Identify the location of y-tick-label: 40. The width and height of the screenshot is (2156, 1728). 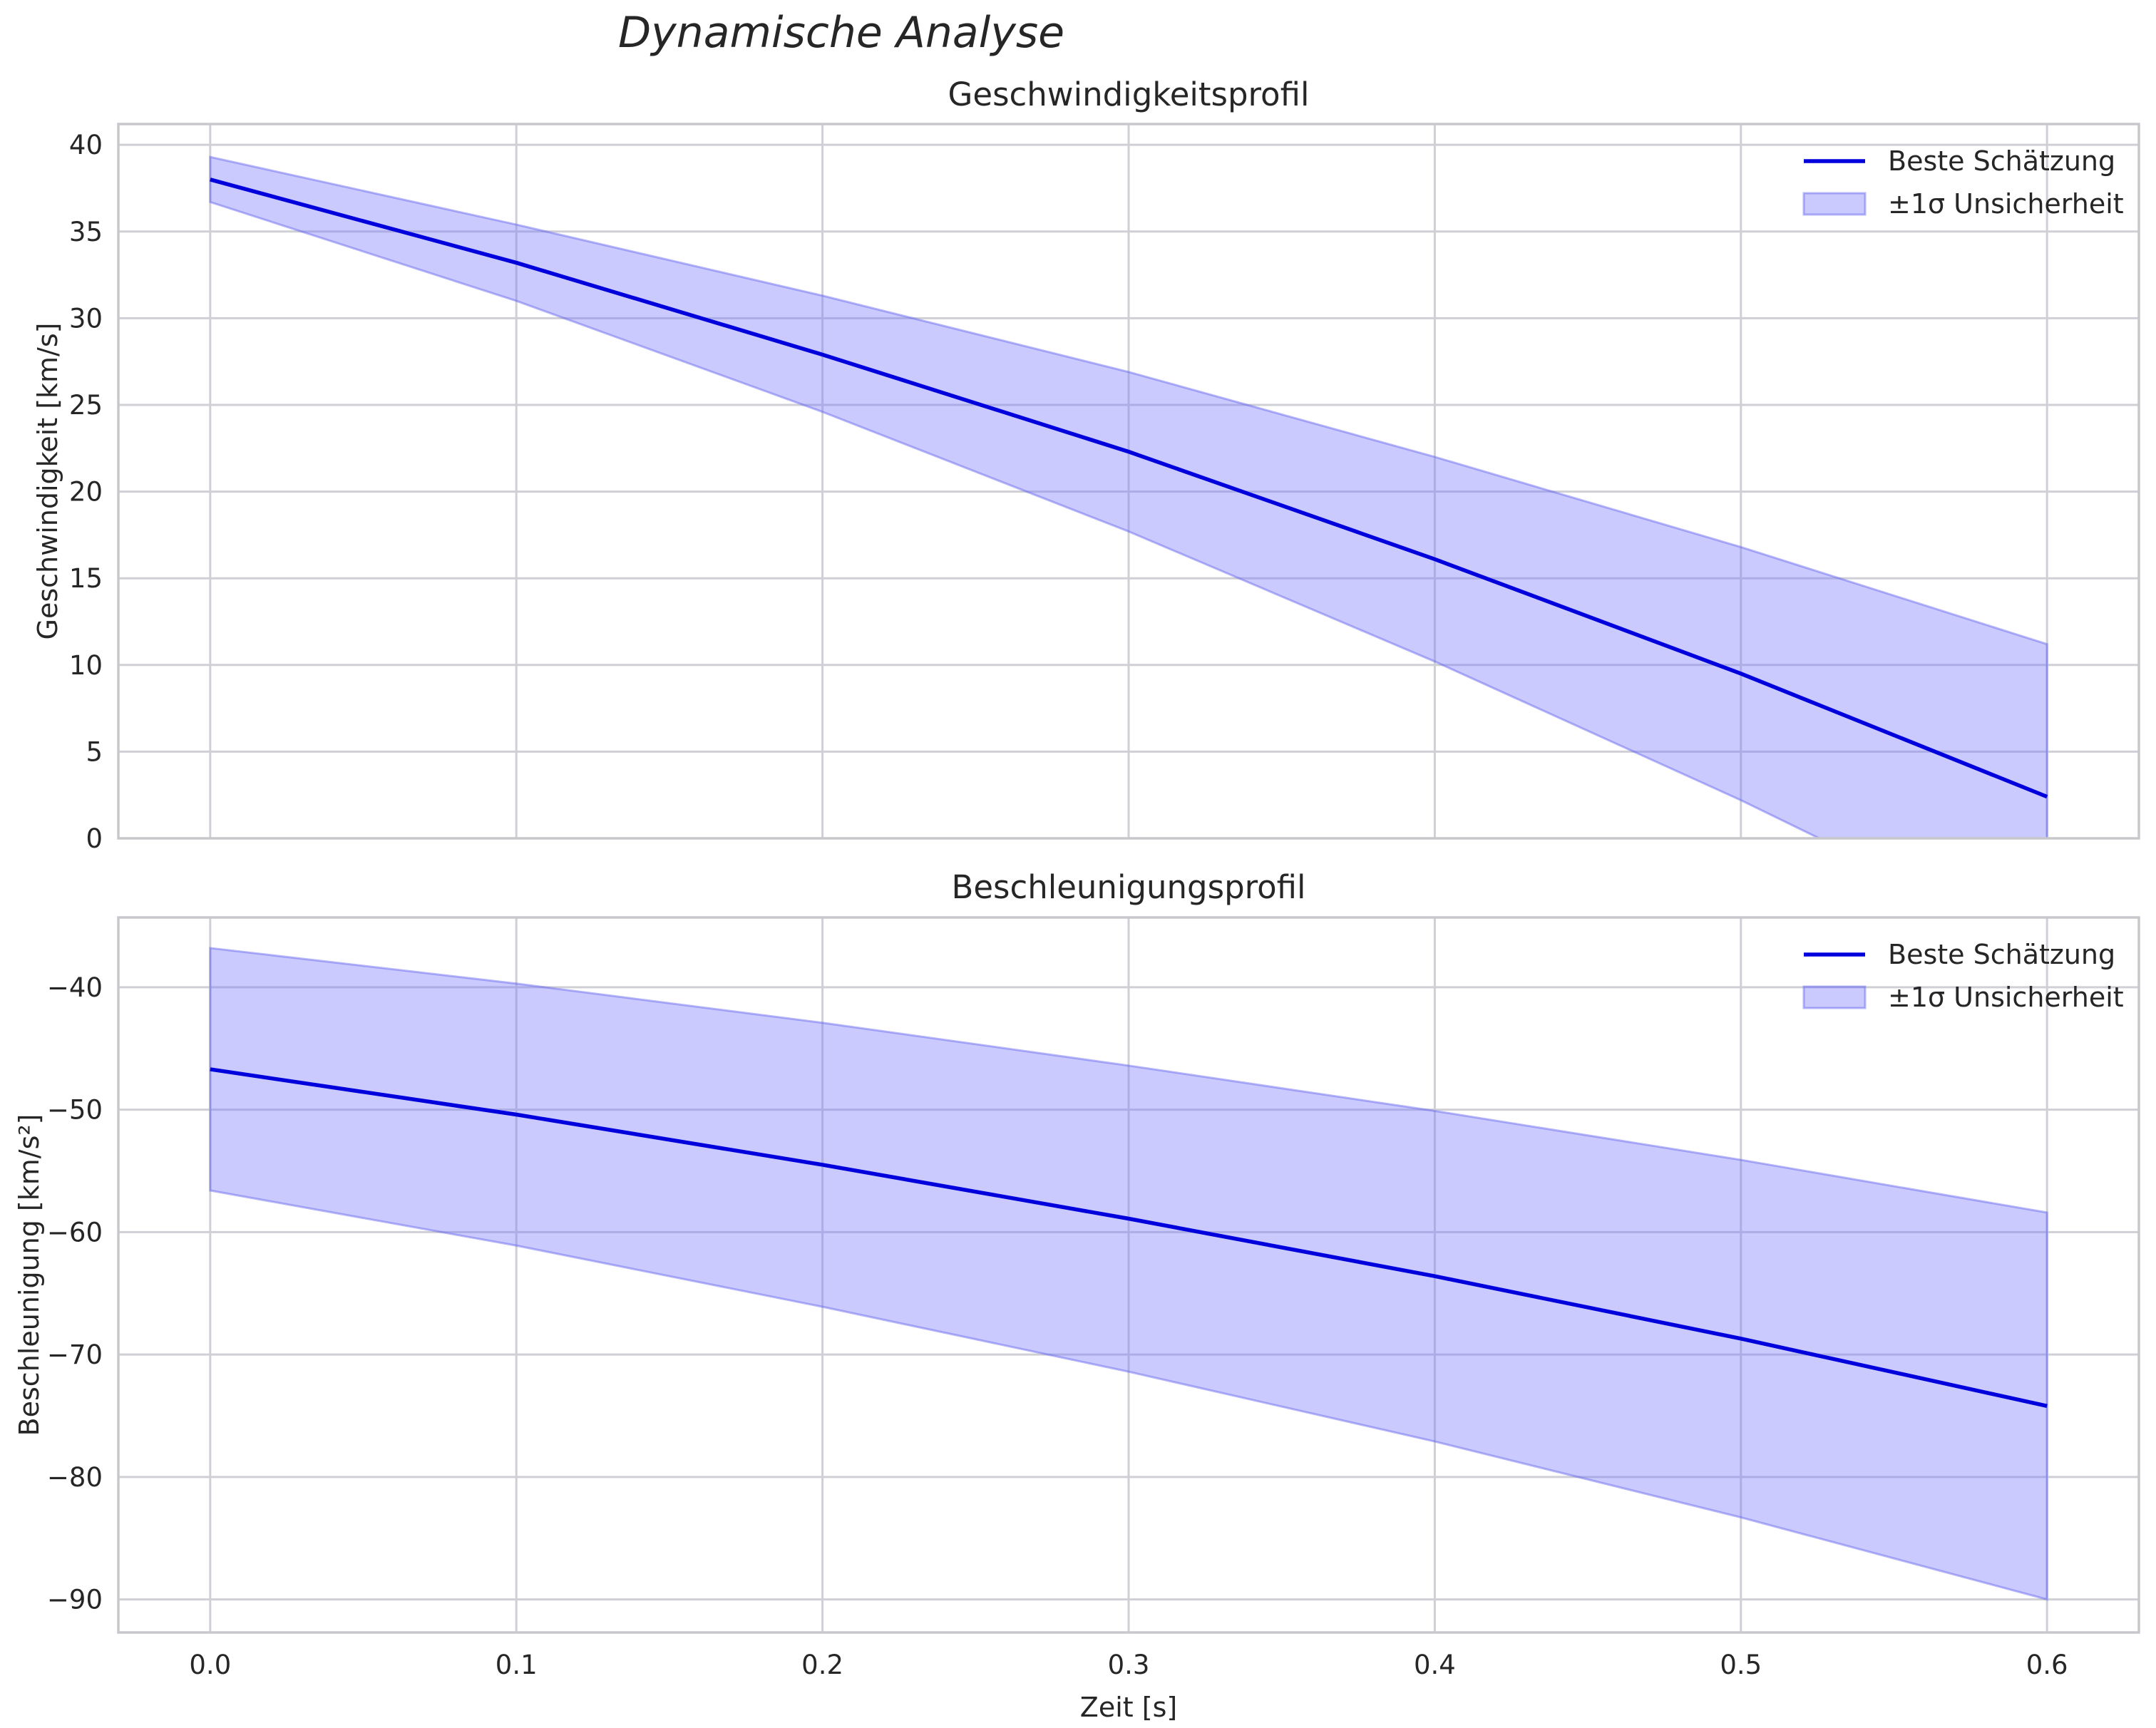
(86, 145).